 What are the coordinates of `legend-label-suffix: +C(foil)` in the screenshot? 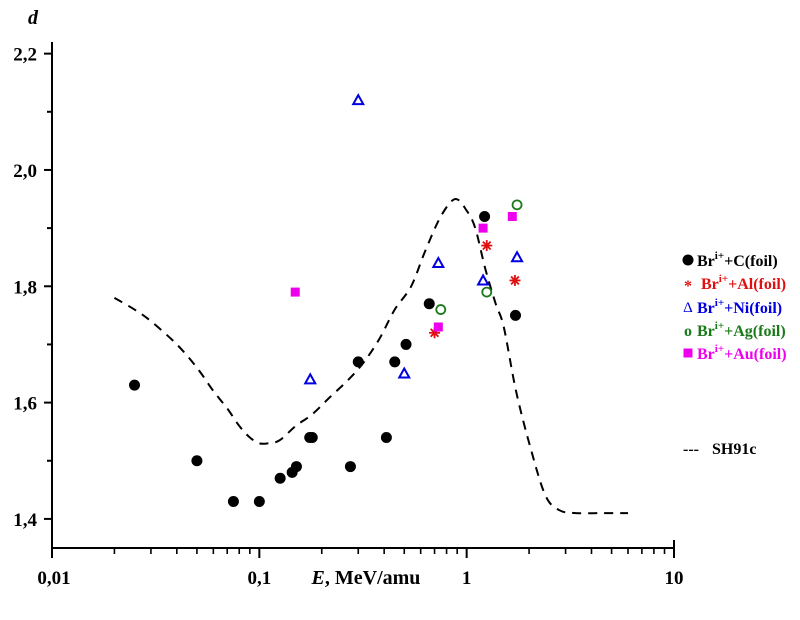 It's located at (751, 261).